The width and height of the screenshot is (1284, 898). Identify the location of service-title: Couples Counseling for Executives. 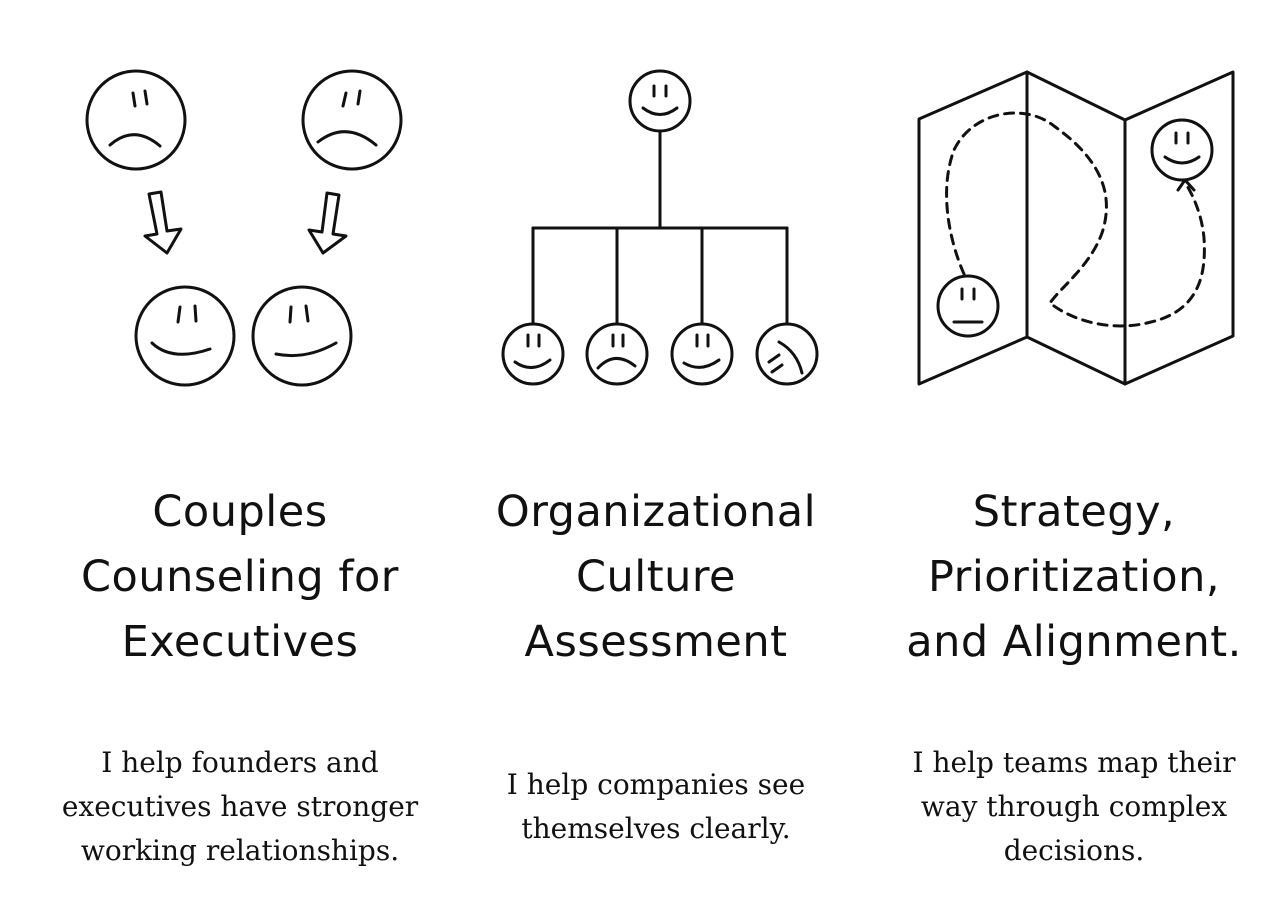
(240, 577).